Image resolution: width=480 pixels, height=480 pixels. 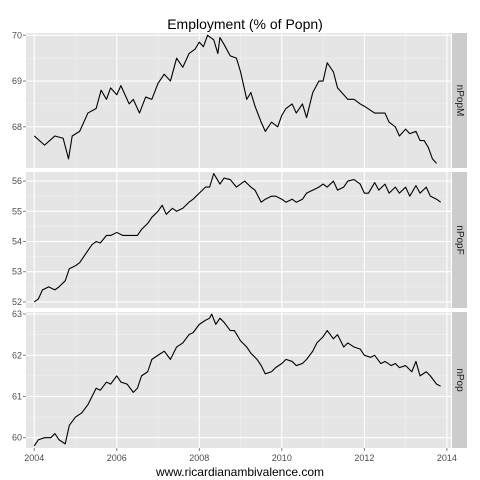 I want to click on x-axis-label: www.ricardianambivalence.com, so click(x=239, y=472).